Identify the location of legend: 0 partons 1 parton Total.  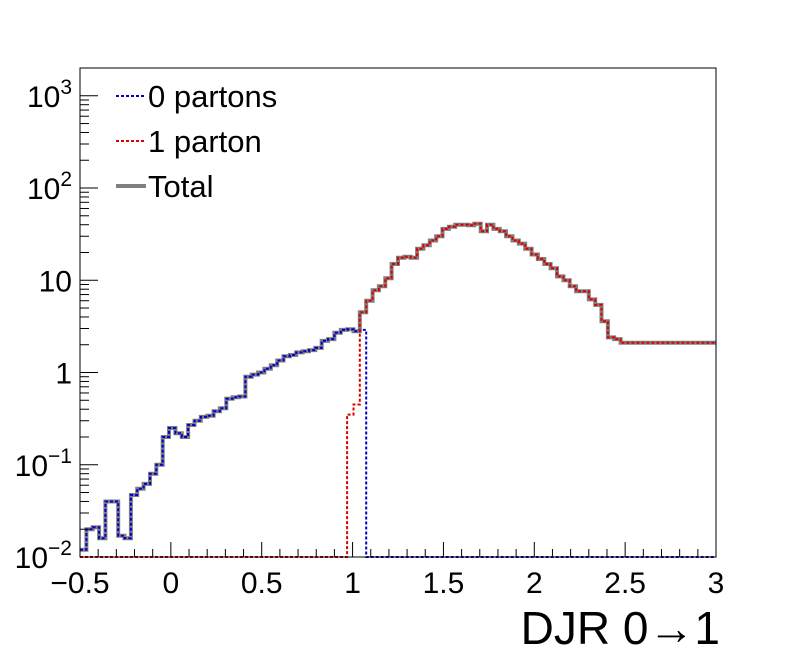
(196, 141).